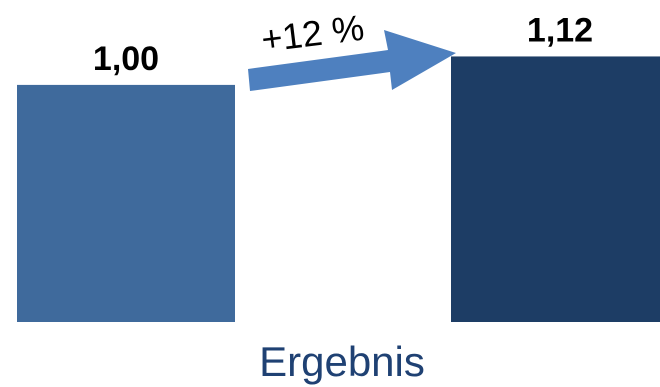 The width and height of the screenshot is (660, 387). I want to click on value-label-result: 1,12, so click(560, 30).